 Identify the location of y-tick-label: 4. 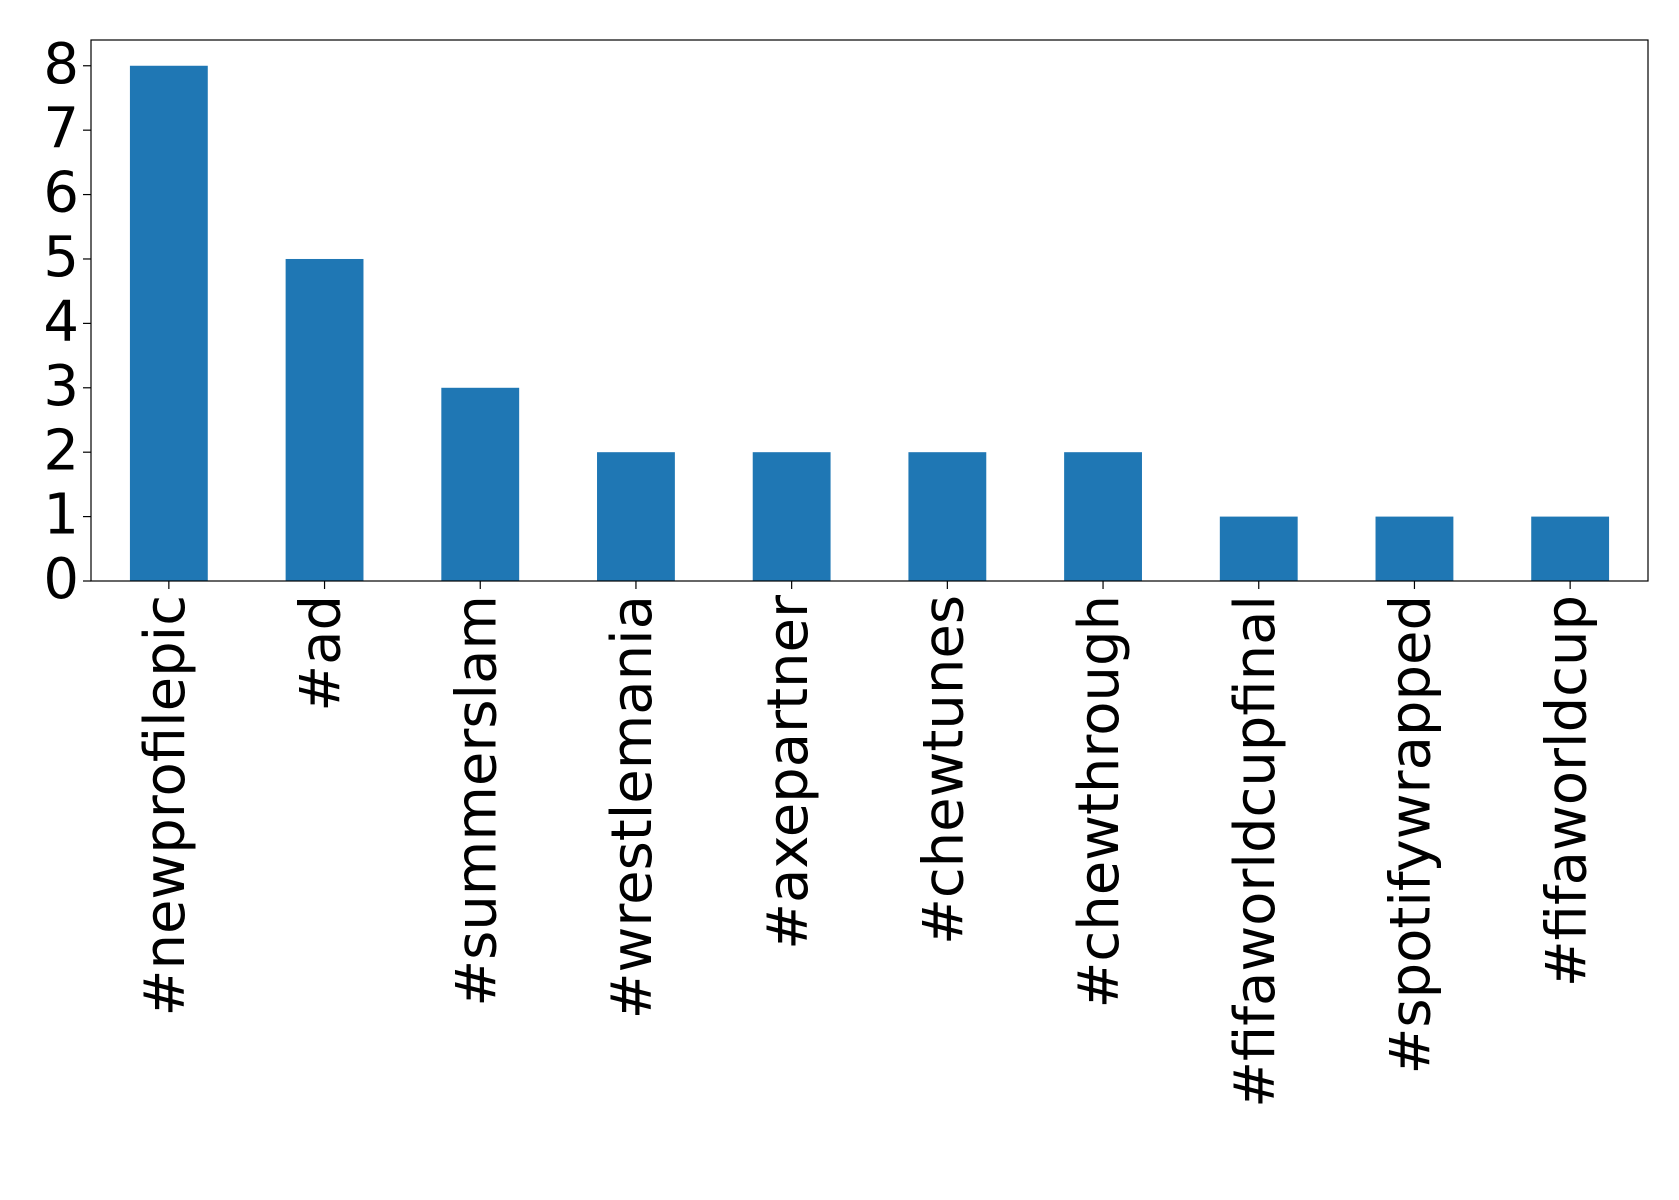
(61, 322).